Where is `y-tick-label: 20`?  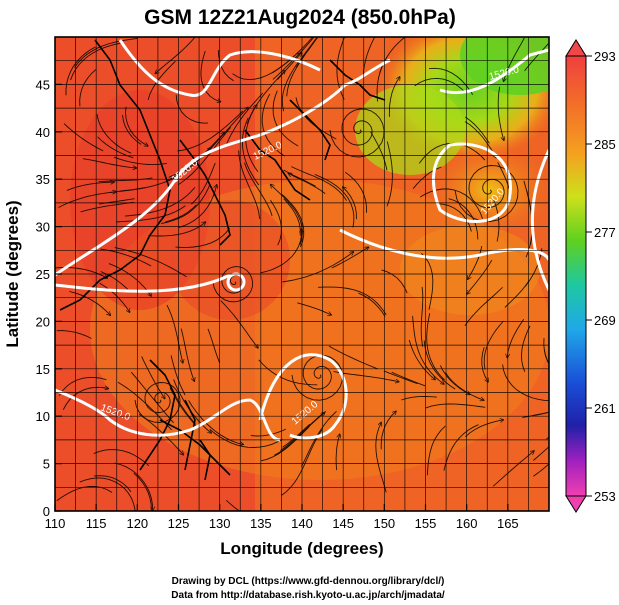 y-tick-label: 20 is located at coordinates (43, 321).